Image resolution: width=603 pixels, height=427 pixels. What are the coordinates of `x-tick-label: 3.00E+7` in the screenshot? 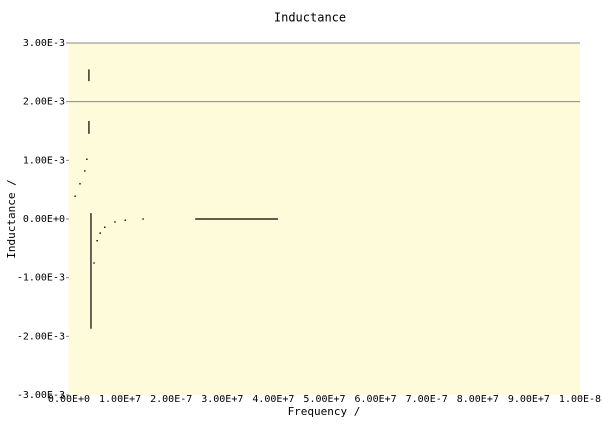 It's located at (222, 399).